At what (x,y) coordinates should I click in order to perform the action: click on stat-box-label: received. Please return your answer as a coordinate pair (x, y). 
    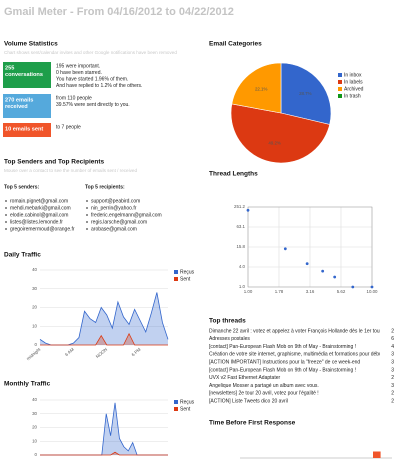
    Looking at the image, I should click on (16, 107).